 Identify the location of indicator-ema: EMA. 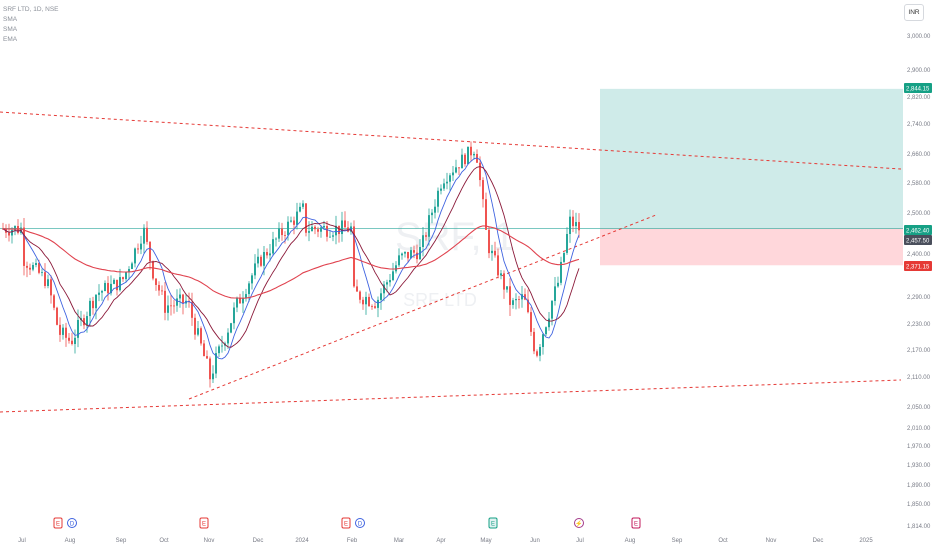
(10, 39).